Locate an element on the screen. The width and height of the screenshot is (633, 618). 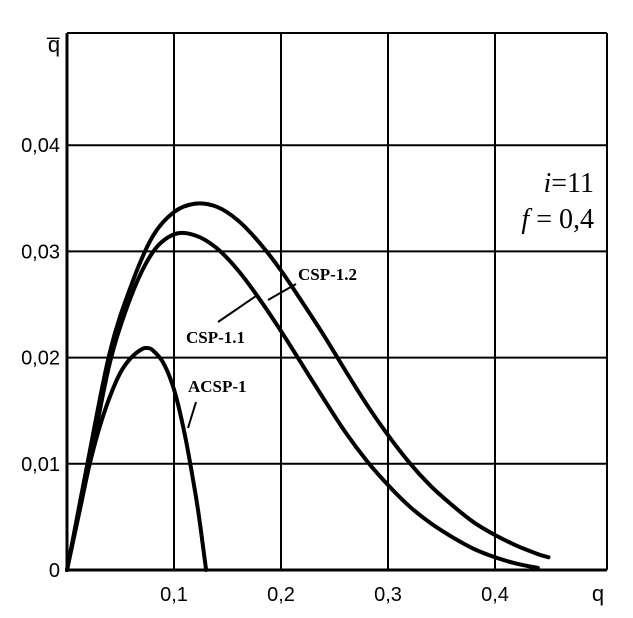
label-acsp-1: ACSP-1 is located at coordinates (217, 386).